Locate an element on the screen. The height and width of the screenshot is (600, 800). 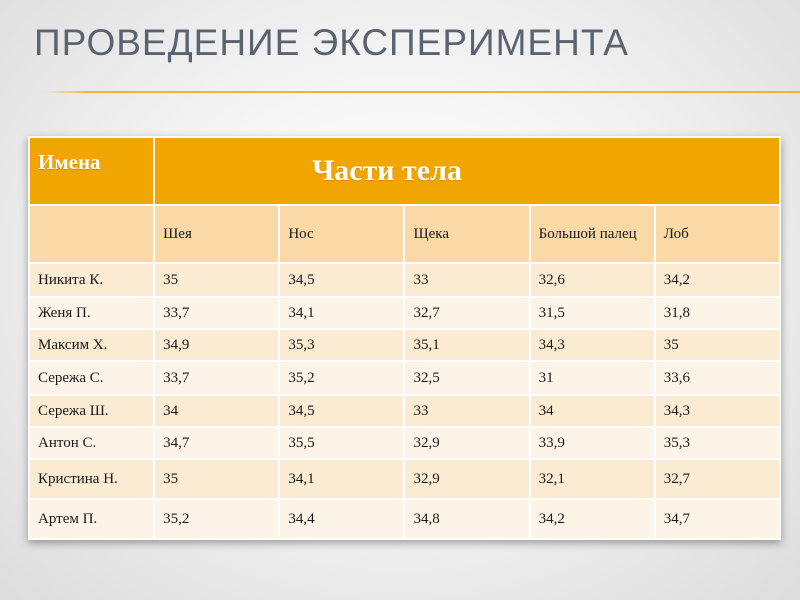
table-row: Максим Х. 34,9 35,3 35,1 34,3 35 is located at coordinates (404, 345).